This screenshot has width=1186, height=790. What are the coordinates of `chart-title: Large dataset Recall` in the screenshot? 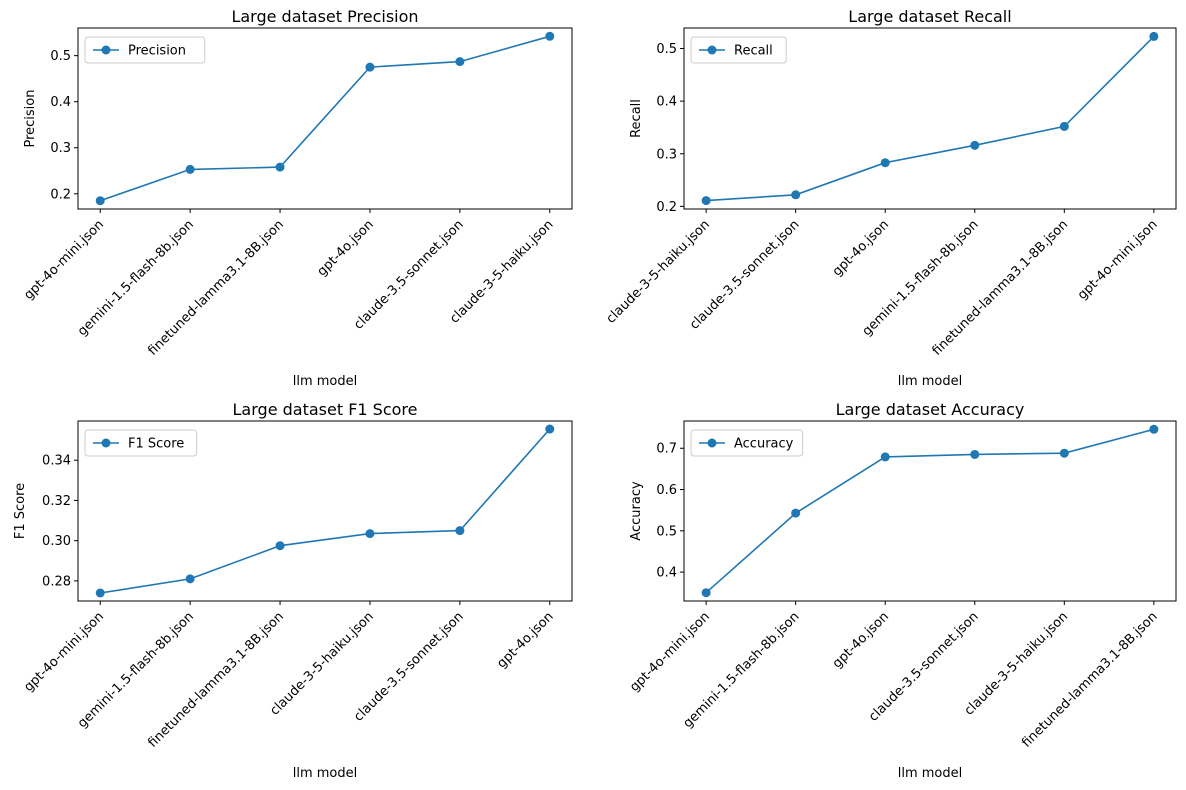 It's located at (929, 16).